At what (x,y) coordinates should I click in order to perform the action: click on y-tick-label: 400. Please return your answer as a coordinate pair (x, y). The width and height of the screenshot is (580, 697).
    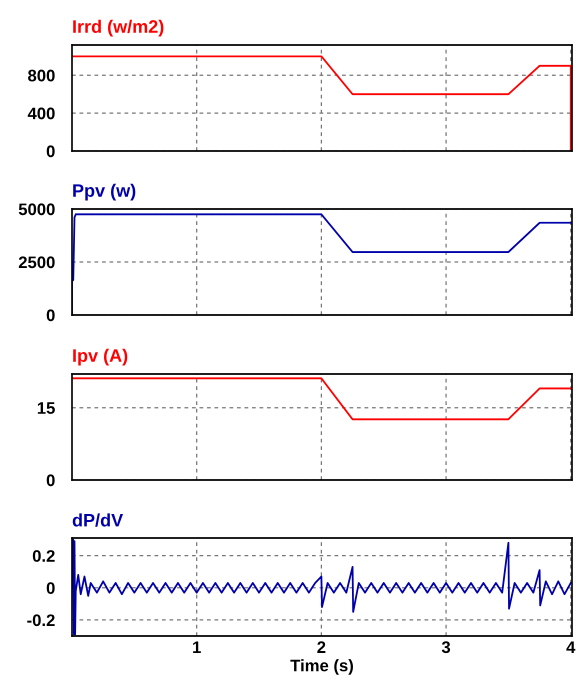
    Looking at the image, I should click on (41, 114).